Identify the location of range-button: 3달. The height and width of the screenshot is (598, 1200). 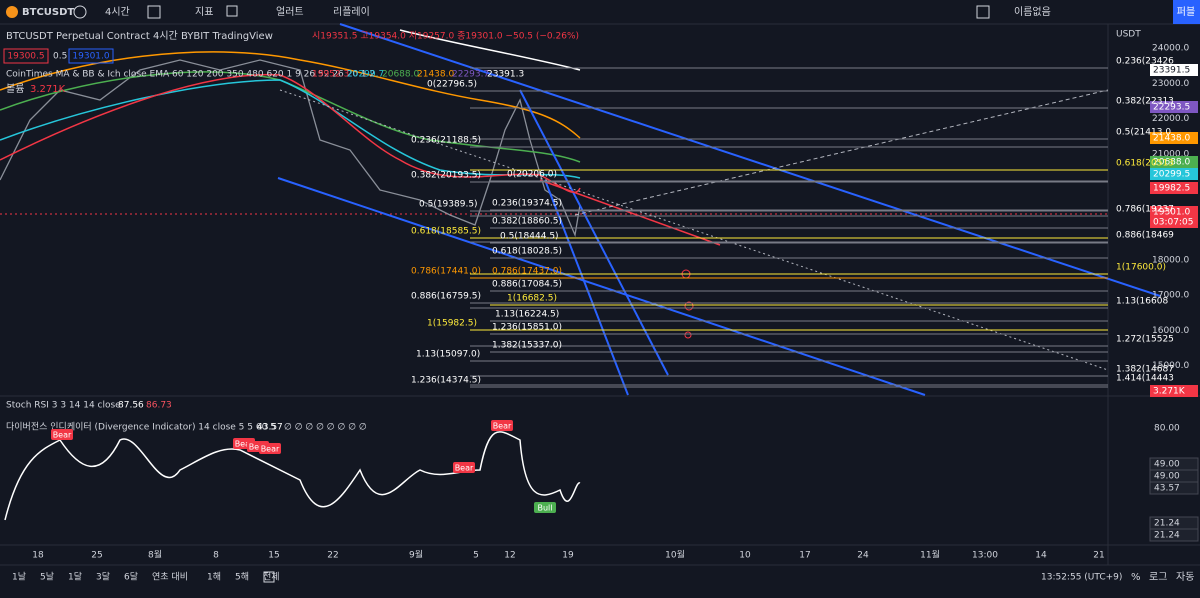
(103, 577).